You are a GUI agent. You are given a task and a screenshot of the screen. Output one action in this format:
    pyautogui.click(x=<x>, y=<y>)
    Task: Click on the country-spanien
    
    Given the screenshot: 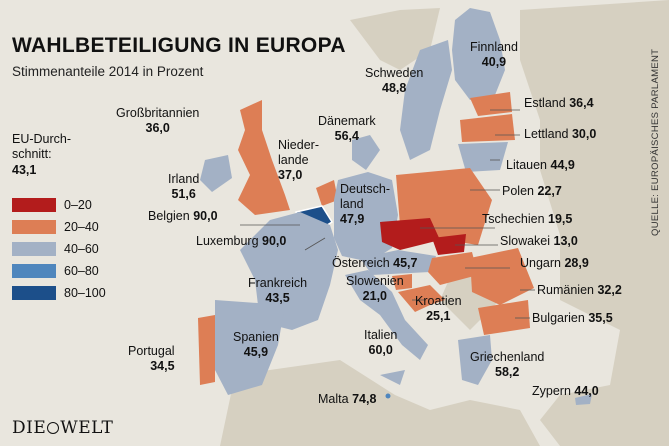 What is the action you would take?
    pyautogui.click(x=250, y=347)
    